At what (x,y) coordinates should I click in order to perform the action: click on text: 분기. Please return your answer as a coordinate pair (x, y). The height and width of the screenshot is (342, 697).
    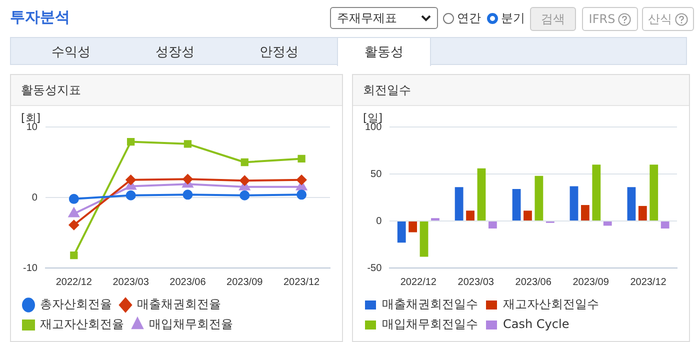
    Looking at the image, I should click on (513, 18).